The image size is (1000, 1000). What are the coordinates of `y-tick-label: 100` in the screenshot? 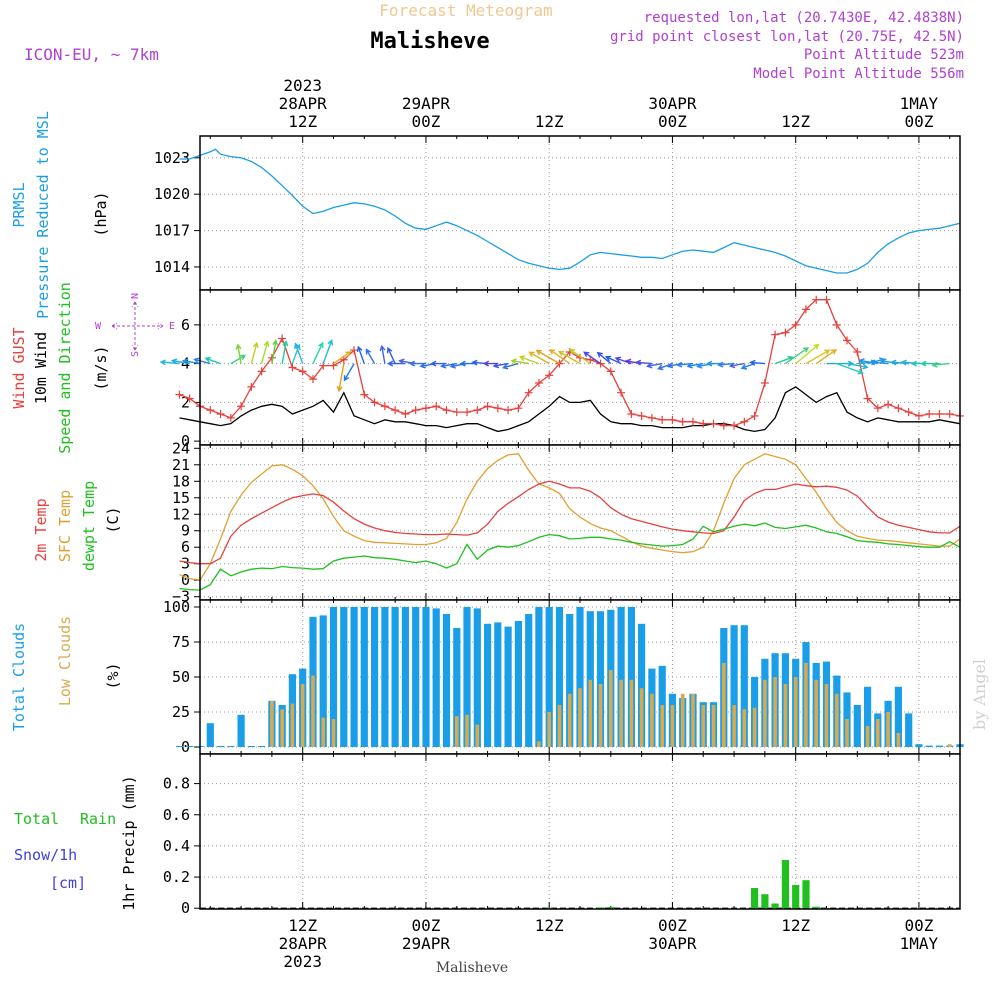 It's located at (176, 607).